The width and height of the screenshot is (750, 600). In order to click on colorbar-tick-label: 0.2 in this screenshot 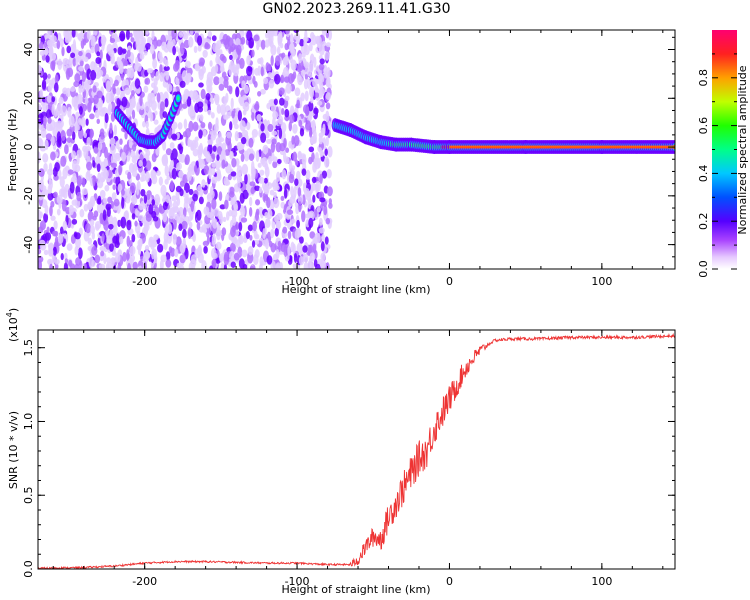, I will do `click(703, 221)`.